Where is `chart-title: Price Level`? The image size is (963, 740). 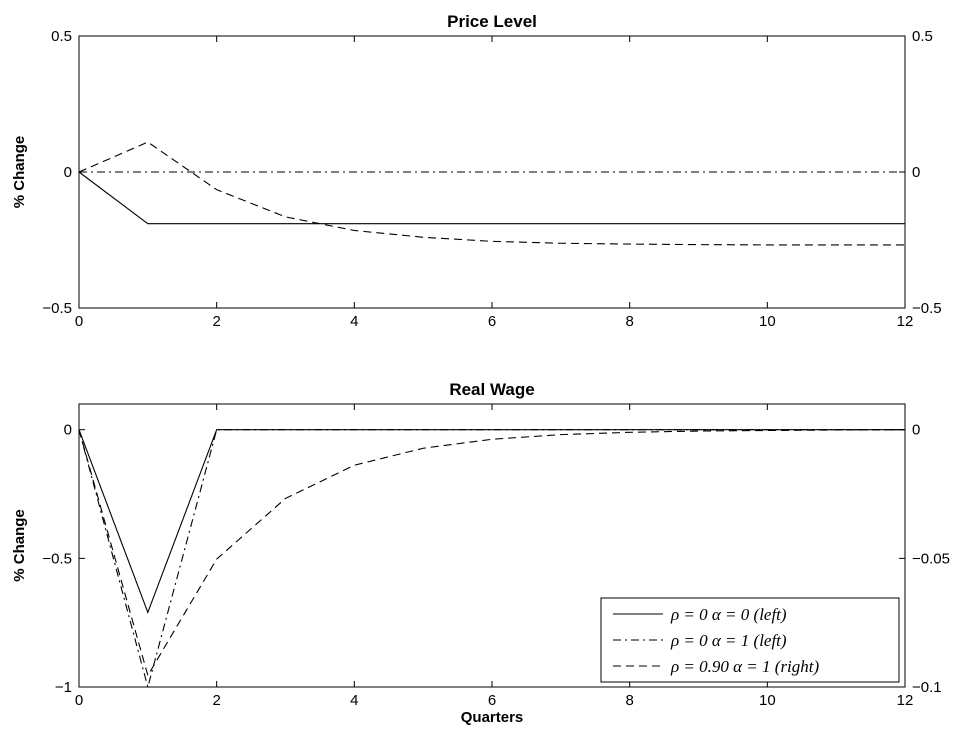 chart-title: Price Level is located at coordinates (492, 21).